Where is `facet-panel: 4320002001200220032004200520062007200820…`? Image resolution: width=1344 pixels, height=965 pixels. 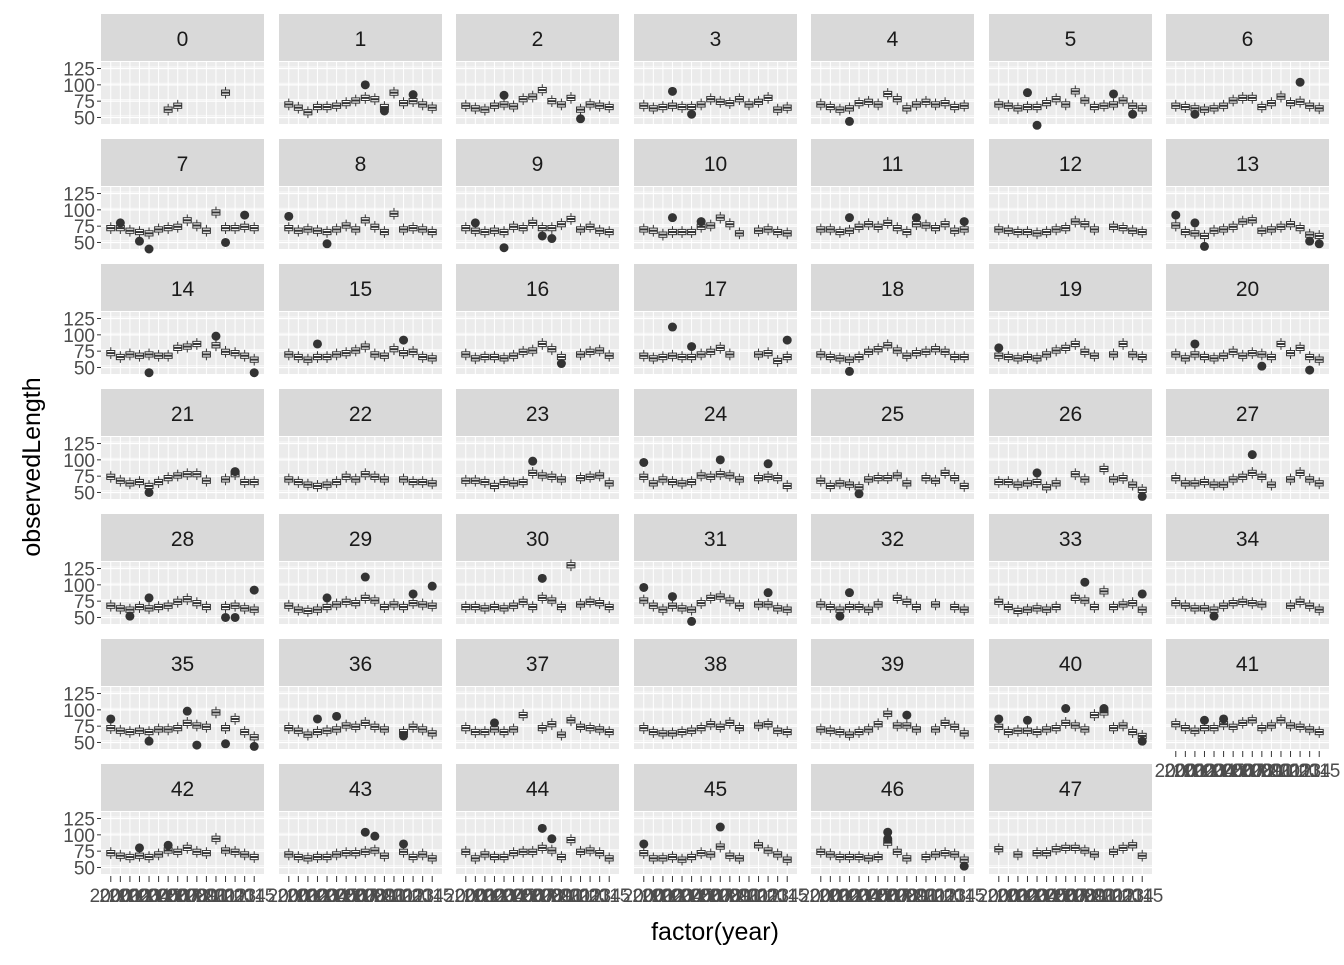 facet-panel: 4320002001200220032004200520062007200820… is located at coordinates (360, 835).